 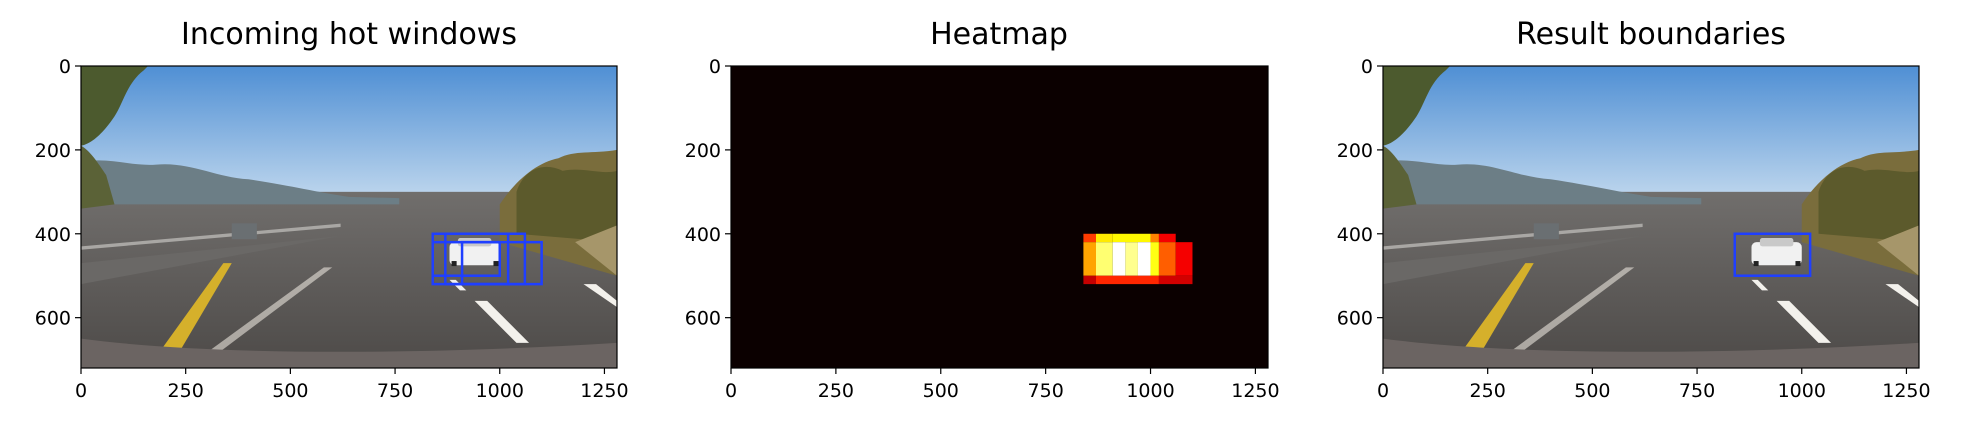 What do you see at coordinates (349, 34) in the screenshot?
I see `panel-title: Incoming hot windows` at bounding box center [349, 34].